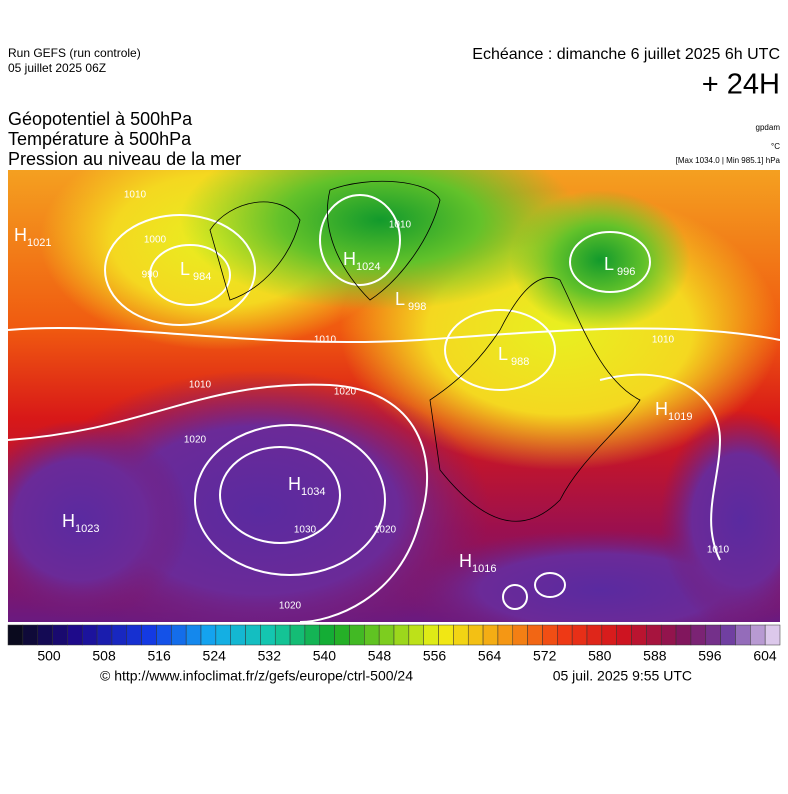  I want to click on colorbar-tick: 604, so click(765, 656).